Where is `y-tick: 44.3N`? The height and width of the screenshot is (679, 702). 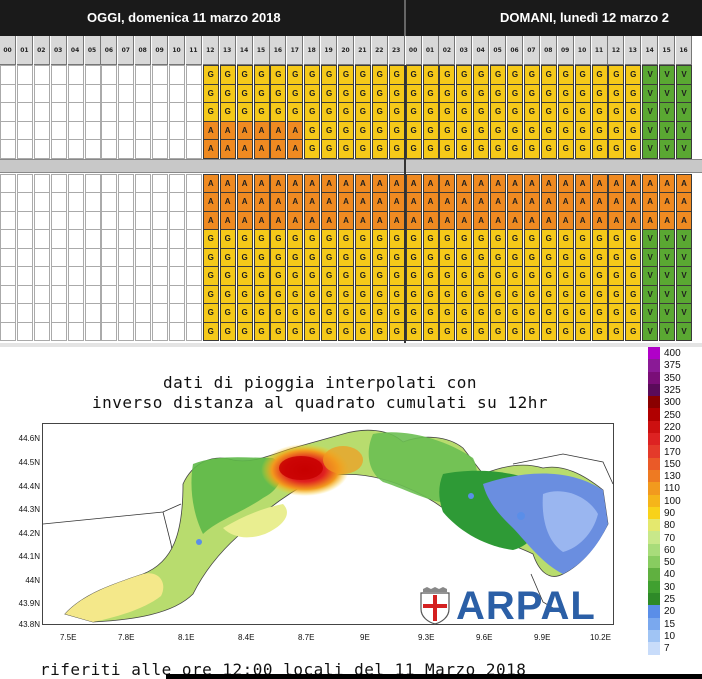
y-tick: 44.3N is located at coordinates (29, 509).